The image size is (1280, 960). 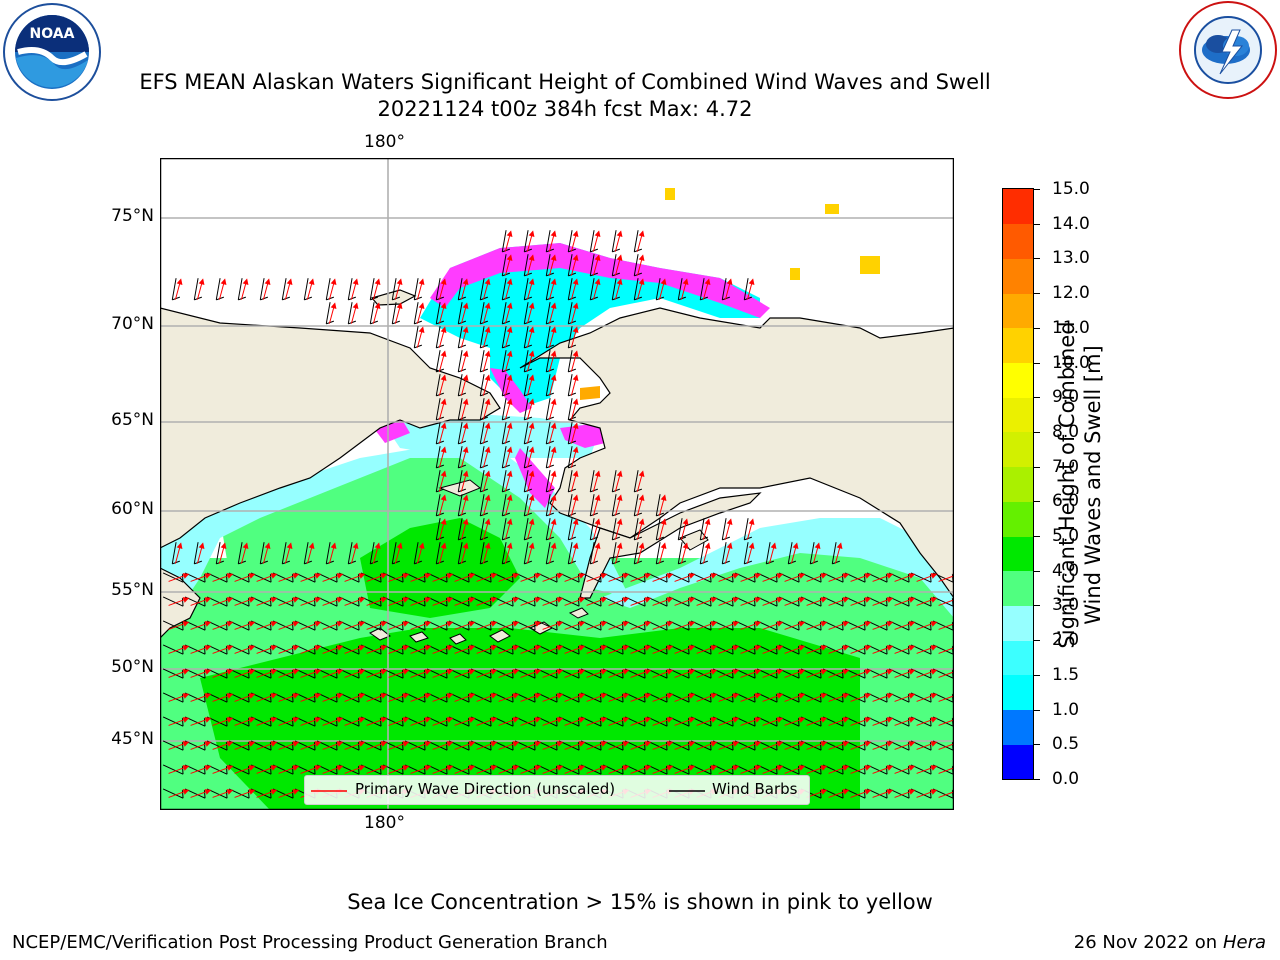 I want to click on land-kamchatka, so click(x=180, y=603).